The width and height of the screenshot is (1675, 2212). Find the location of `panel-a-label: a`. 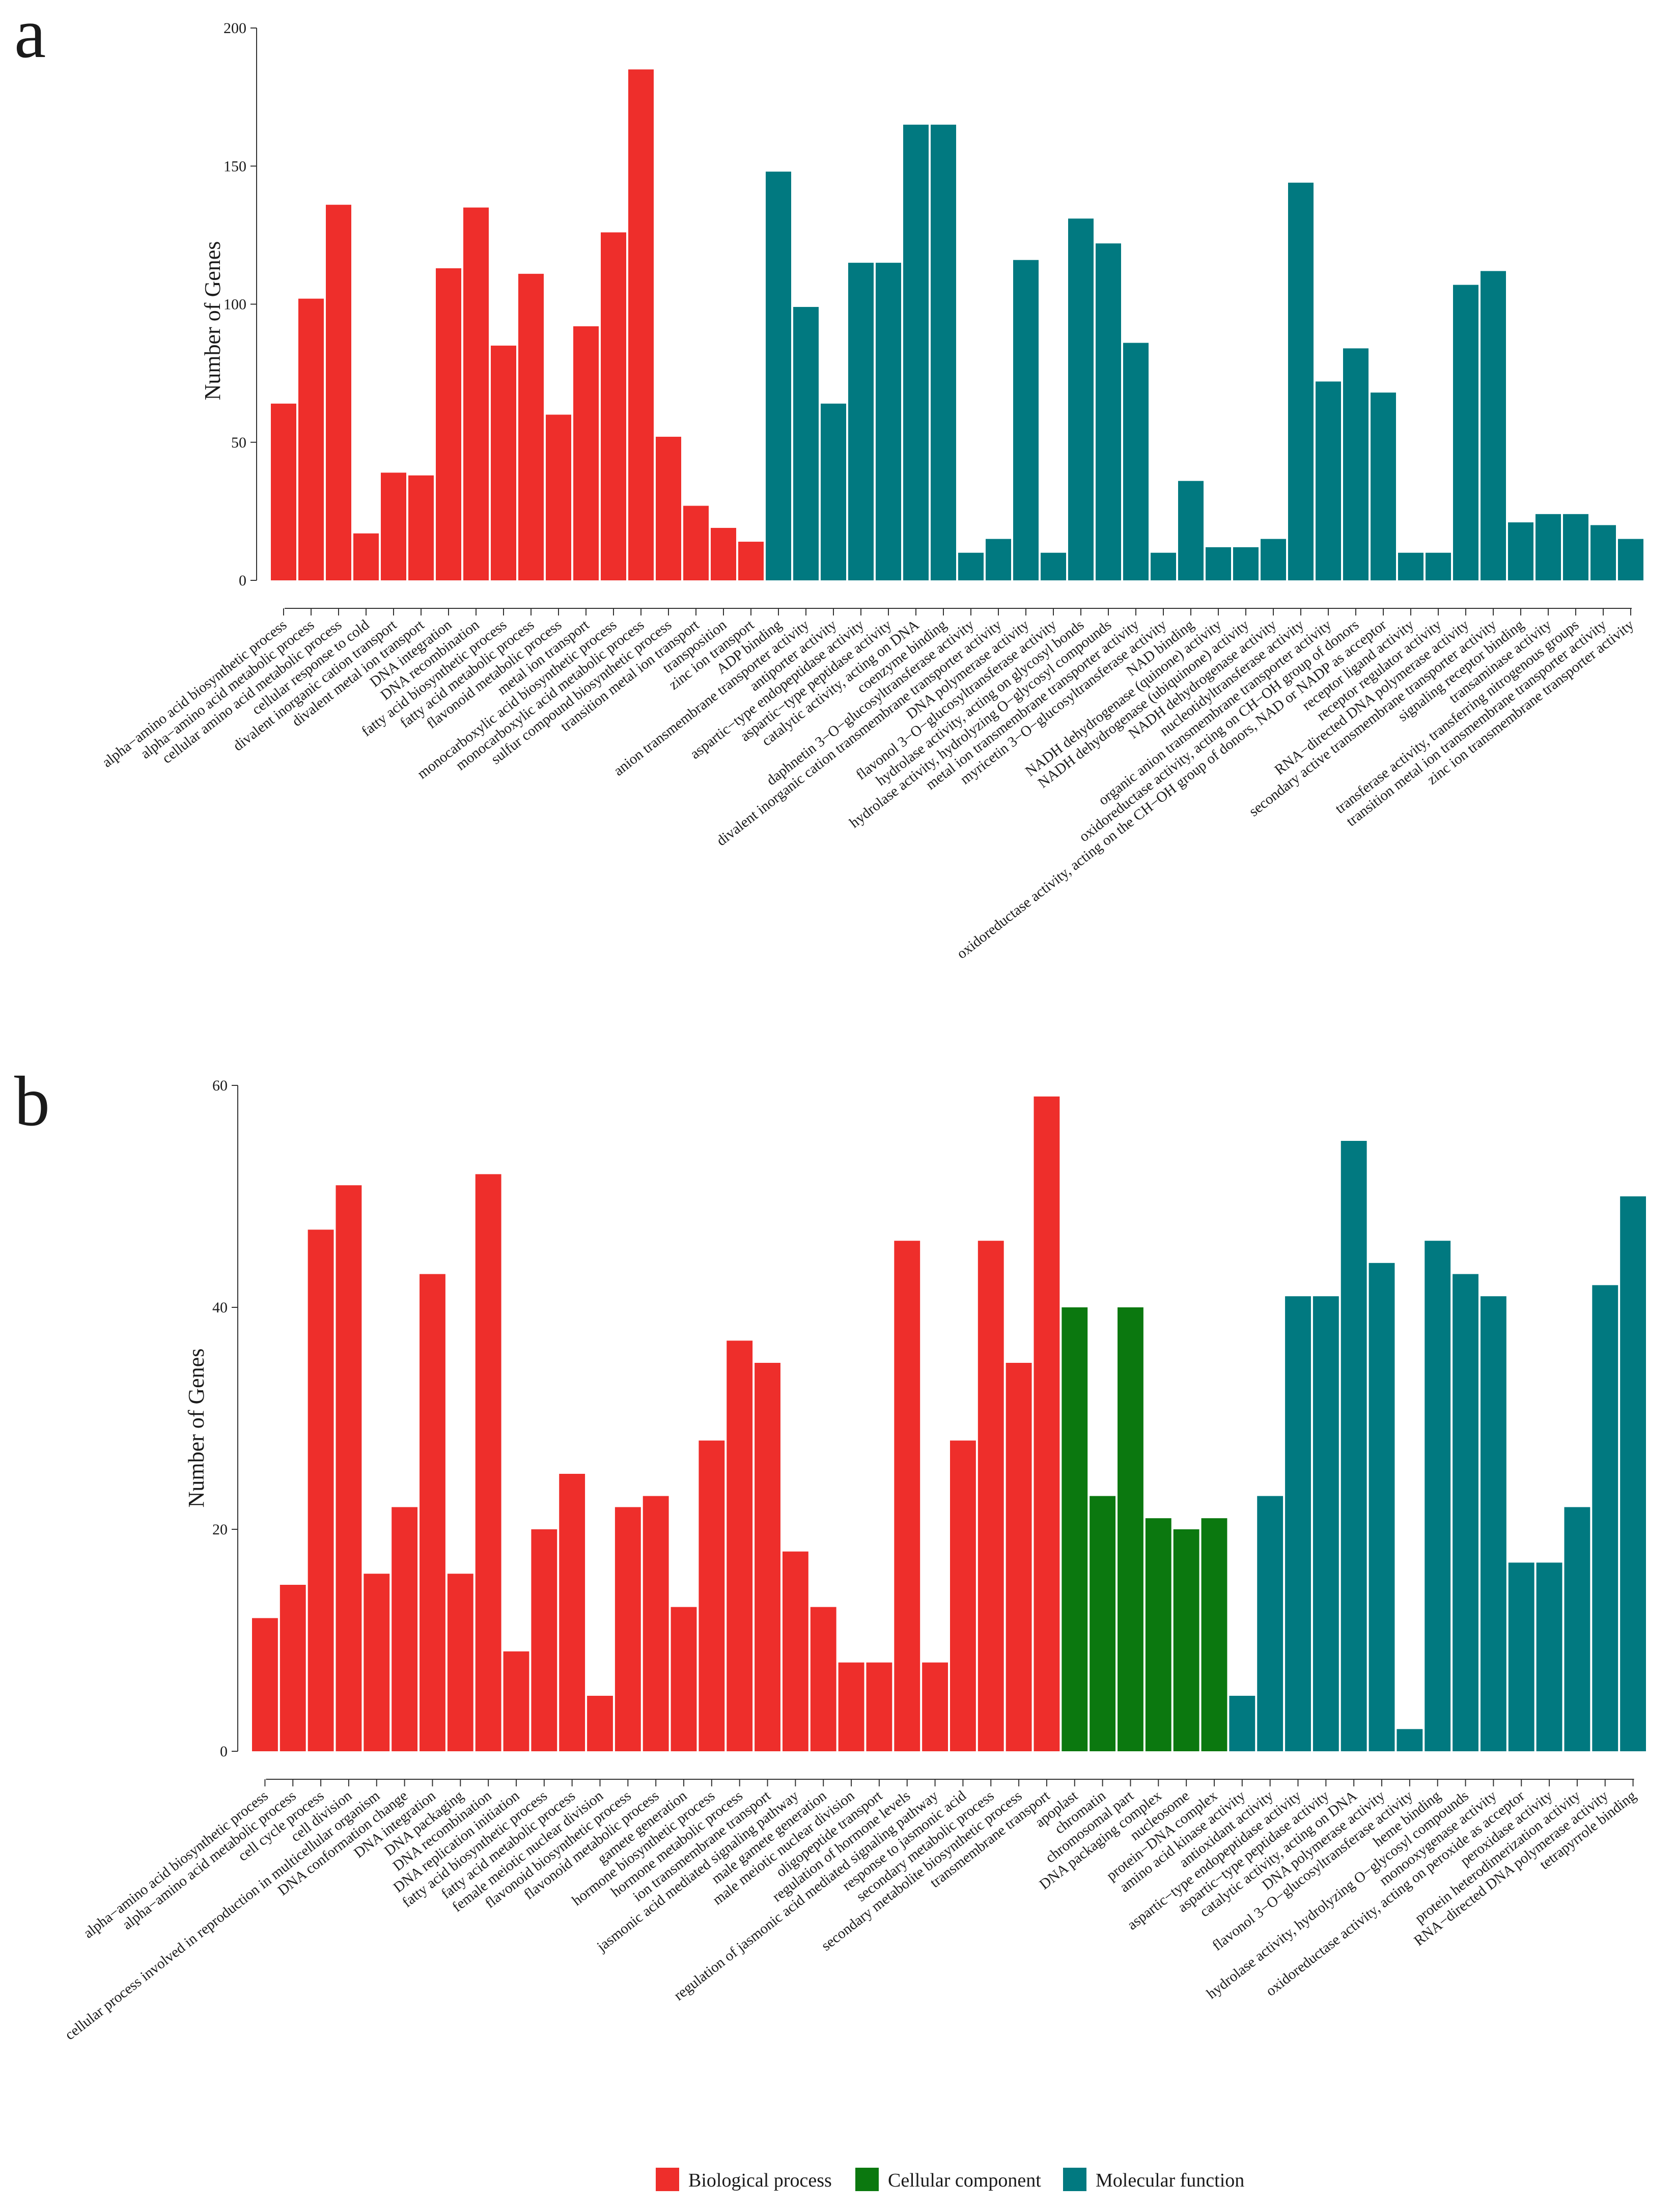

panel-a-label: a is located at coordinates (30, 36).